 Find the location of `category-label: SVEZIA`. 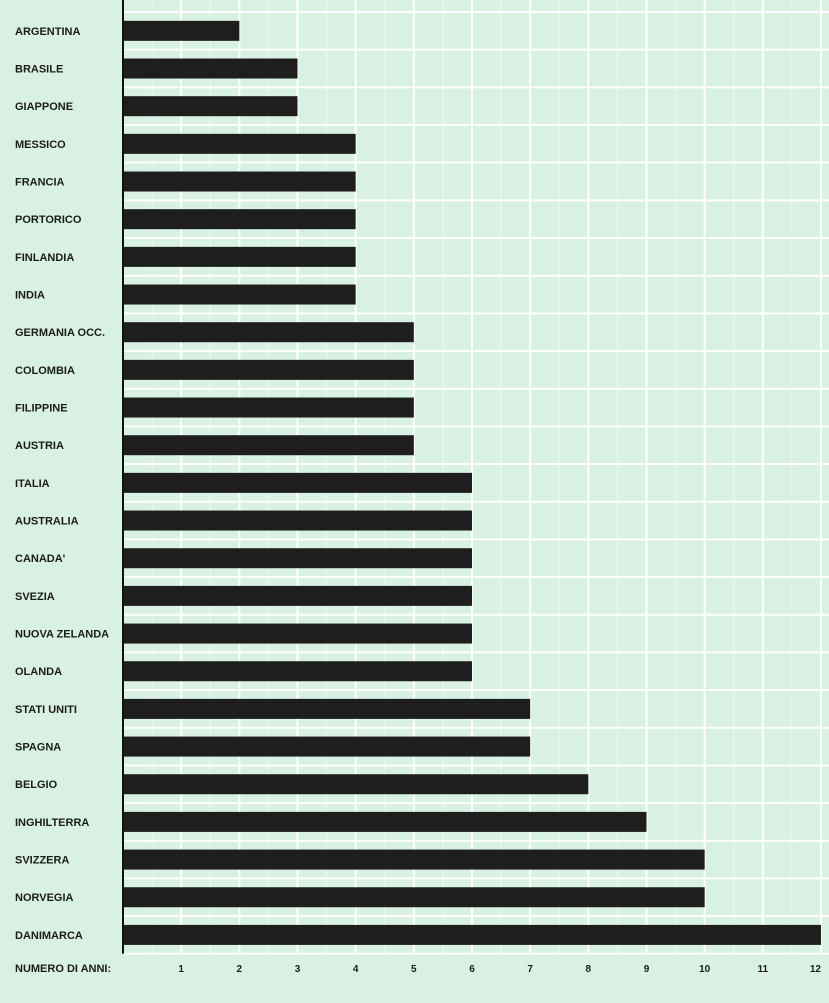

category-label: SVEZIA is located at coordinates (35, 597).